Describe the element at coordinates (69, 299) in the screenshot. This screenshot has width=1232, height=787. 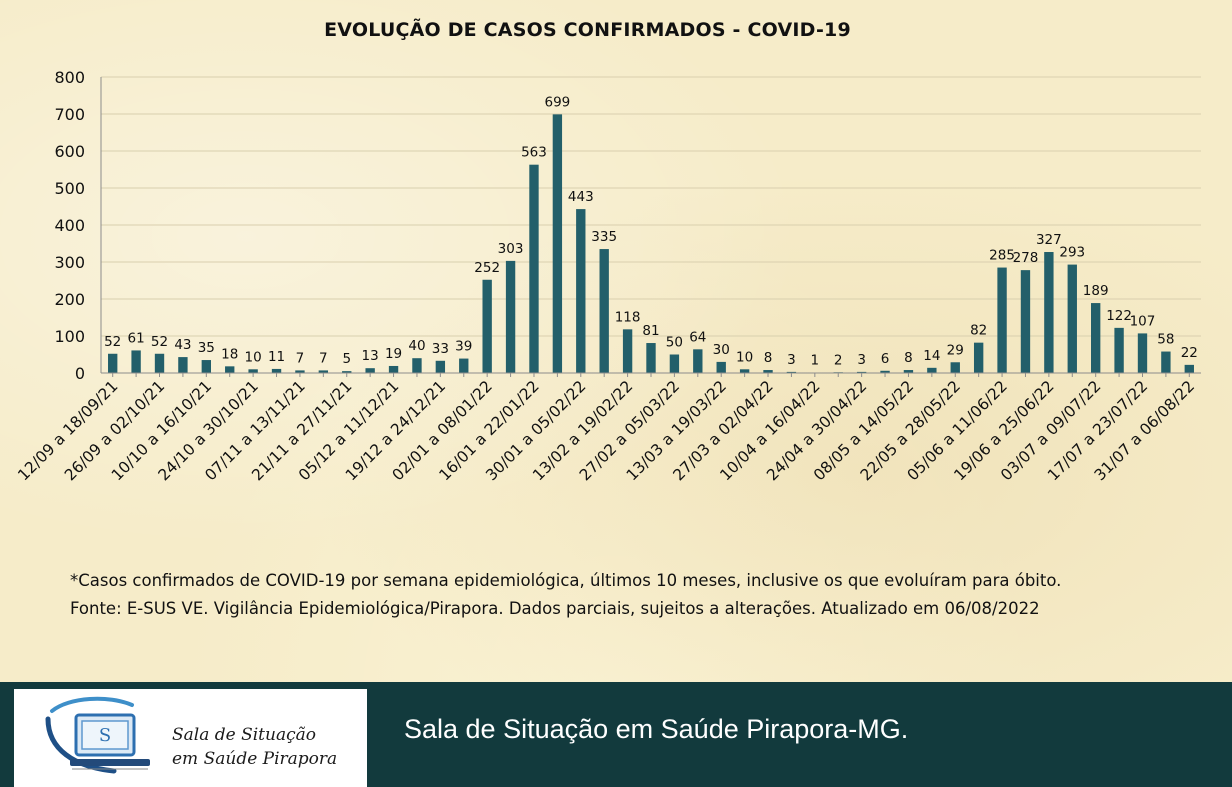
I see `y-tick-label: 200` at that location.